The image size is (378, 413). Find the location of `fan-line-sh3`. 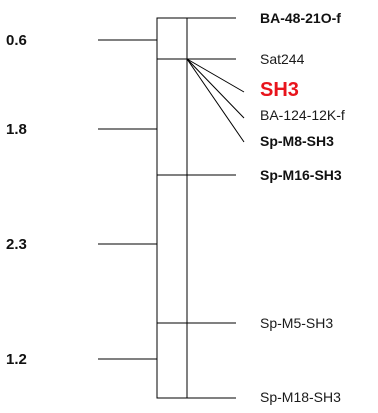

fan-line-sh3 is located at coordinates (215, 75).